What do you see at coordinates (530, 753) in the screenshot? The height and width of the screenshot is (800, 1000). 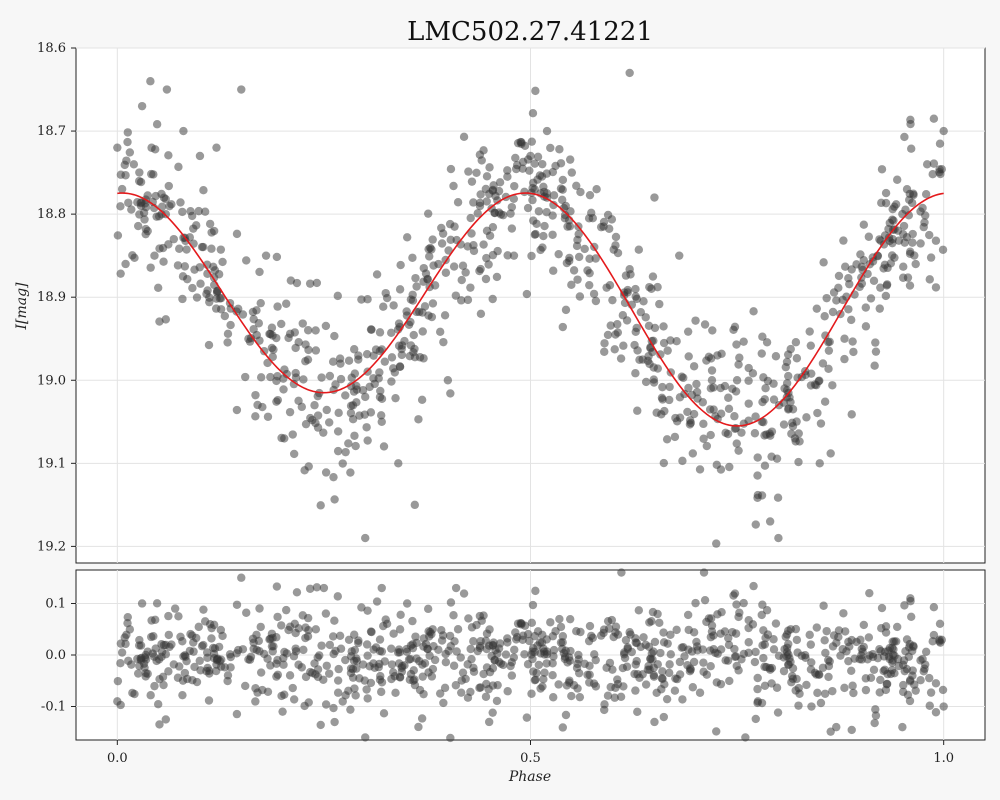 I see `x-axis-ticks: 0.0 0.5 1.0` at bounding box center [530, 753].